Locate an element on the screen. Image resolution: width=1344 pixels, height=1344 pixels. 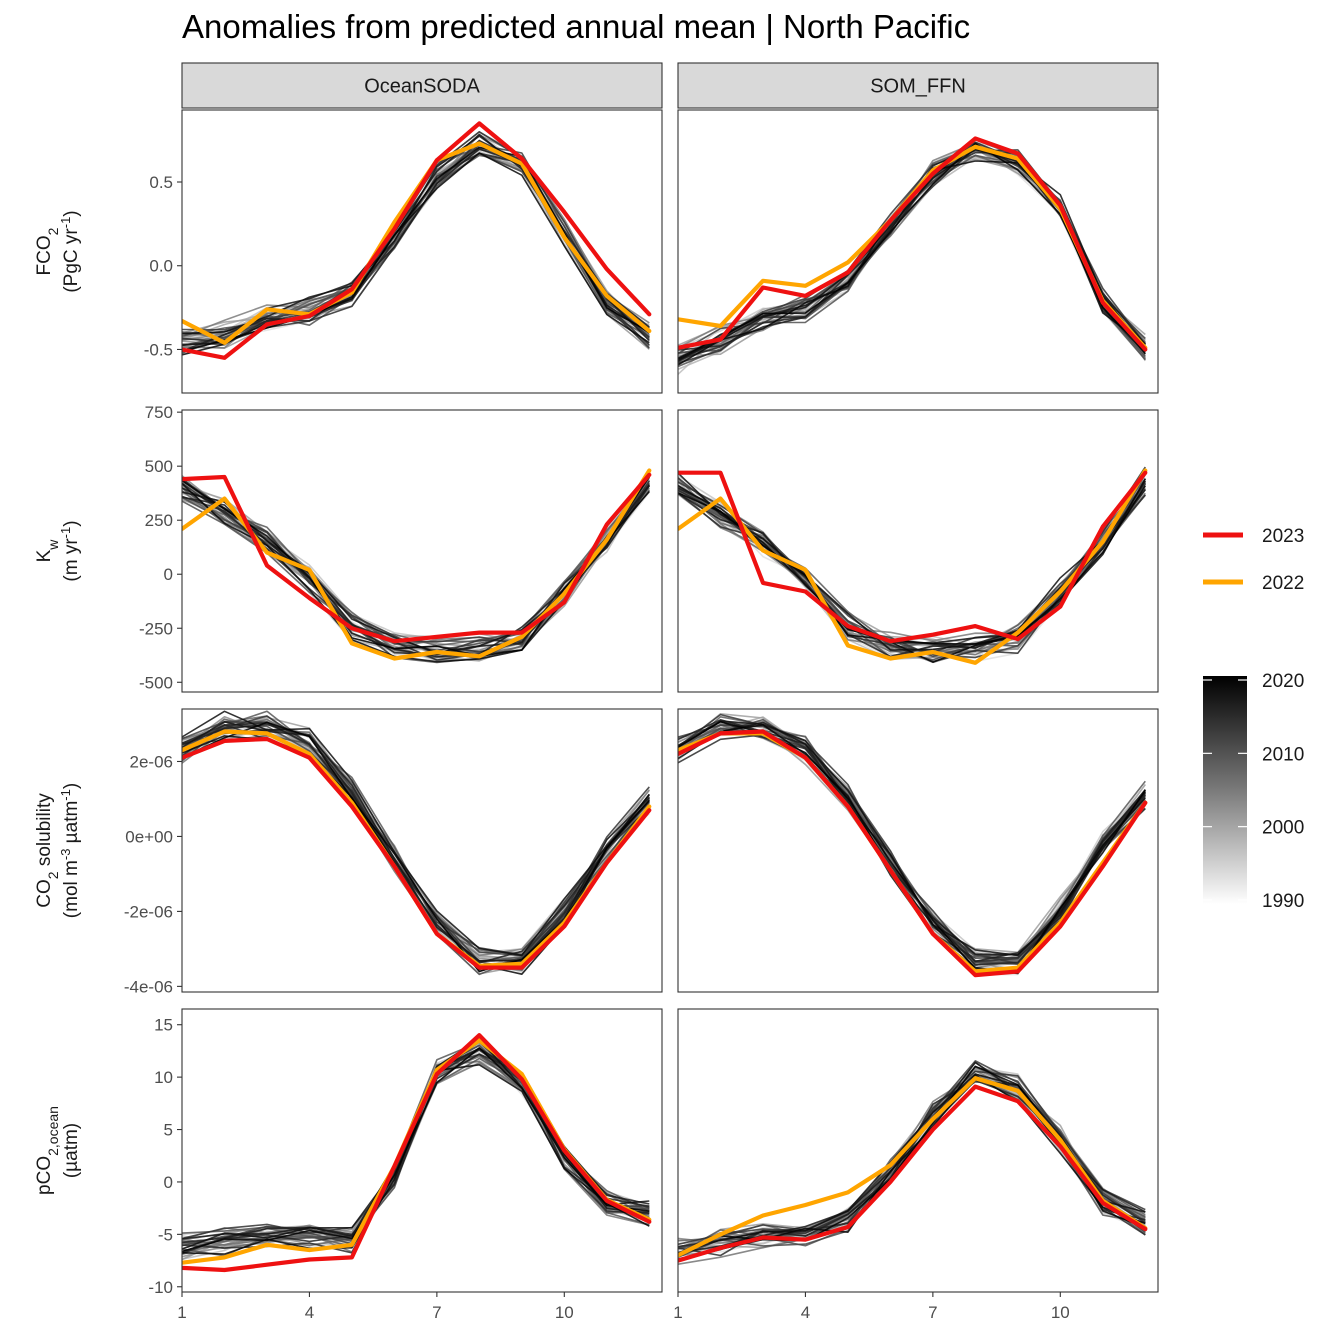
x-tick-label: 1 is located at coordinates (677, 1312).